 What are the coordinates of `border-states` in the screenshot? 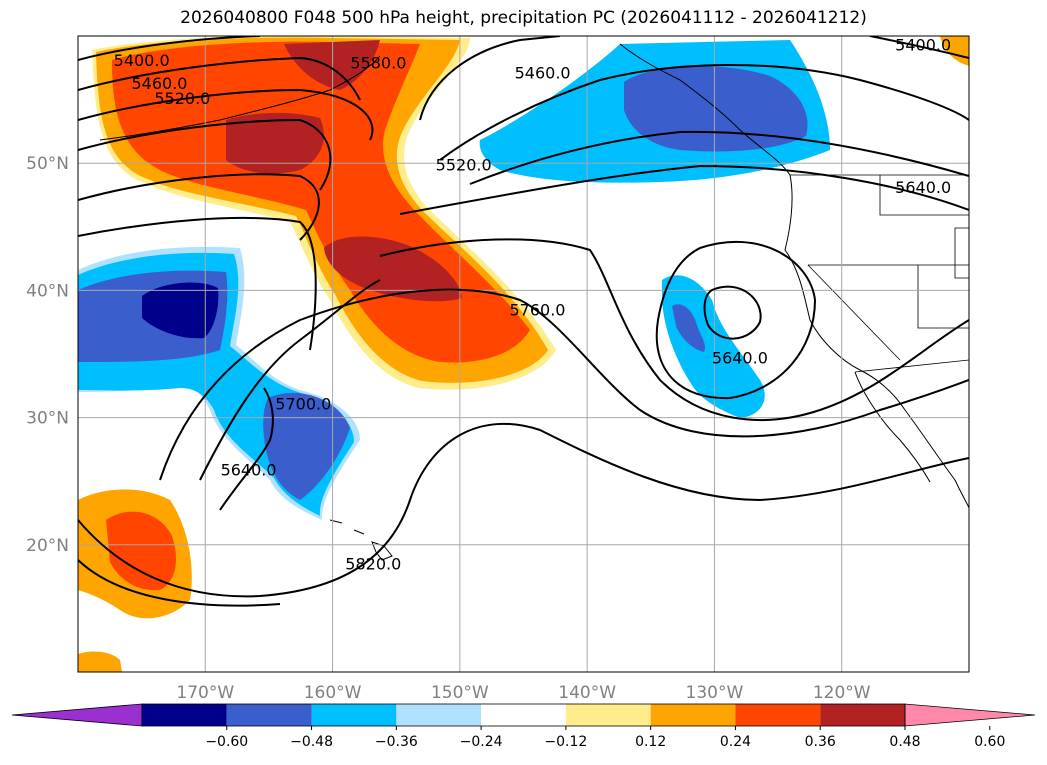 It's located at (888, 268).